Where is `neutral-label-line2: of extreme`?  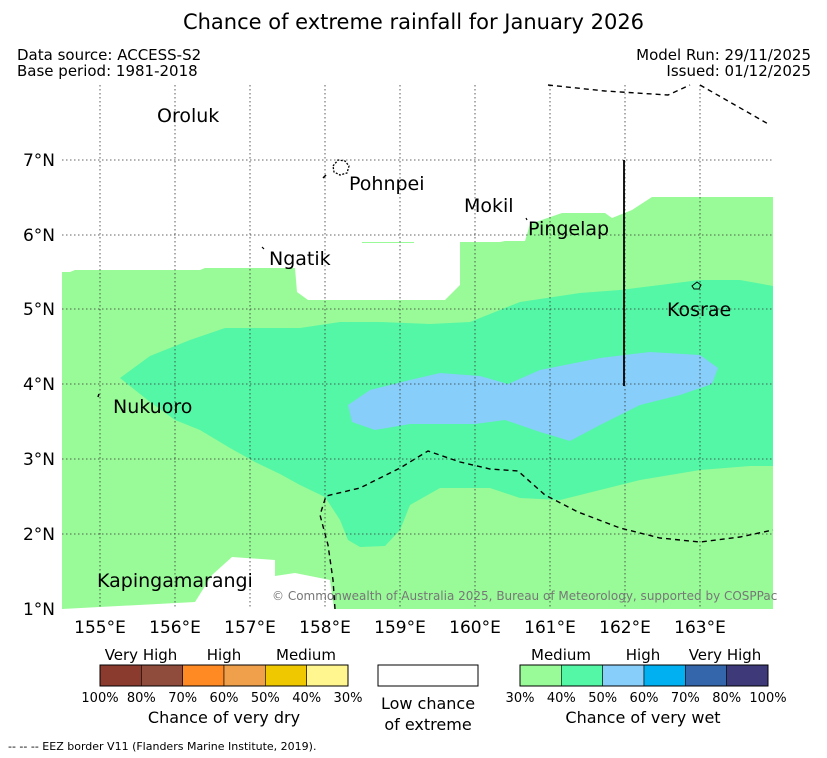
neutral-label-line2: of extreme is located at coordinates (427, 724).